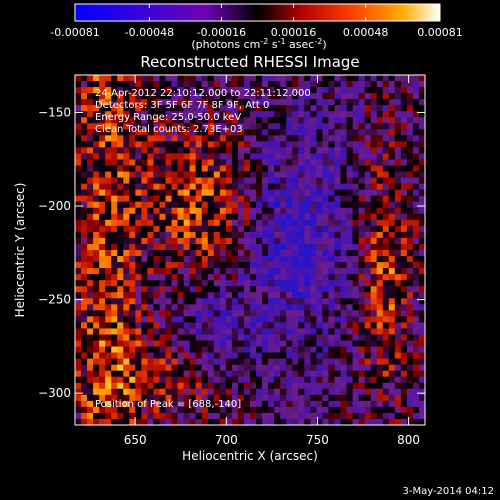 The image size is (500, 500). I want to click on colorbar-tick-label: -0.00048, so click(149, 32).